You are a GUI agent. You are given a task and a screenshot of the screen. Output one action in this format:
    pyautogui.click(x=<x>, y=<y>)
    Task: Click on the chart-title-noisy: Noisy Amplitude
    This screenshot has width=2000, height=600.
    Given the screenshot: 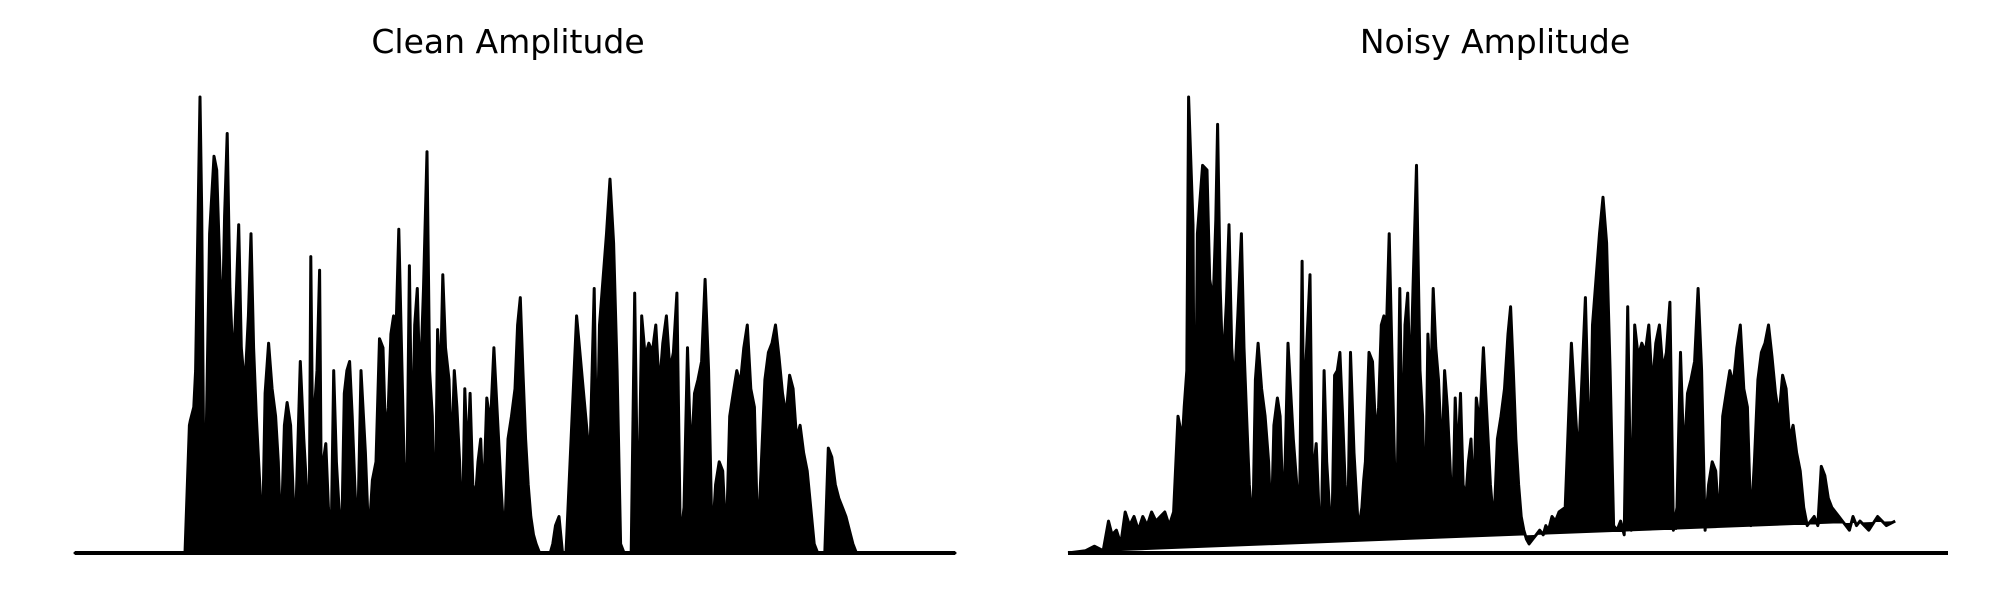 What is the action you would take?
    pyautogui.click(x=1495, y=41)
    